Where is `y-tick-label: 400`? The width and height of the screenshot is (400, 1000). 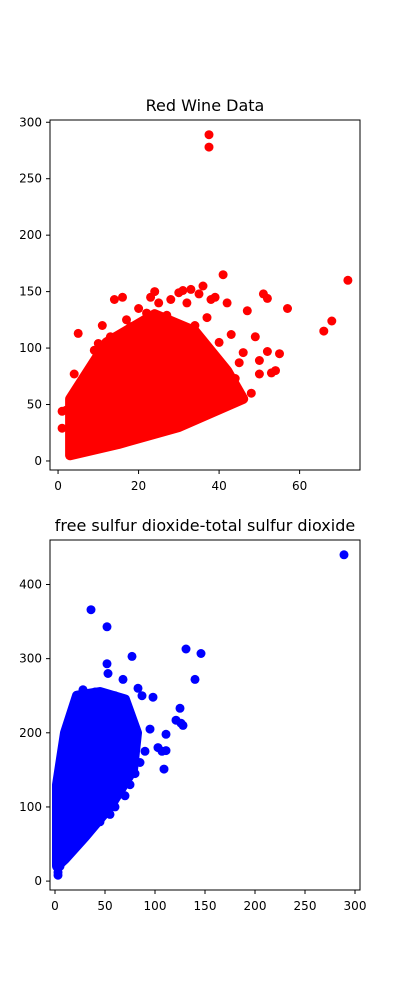
y-tick-label: 400 is located at coordinates (30, 584).